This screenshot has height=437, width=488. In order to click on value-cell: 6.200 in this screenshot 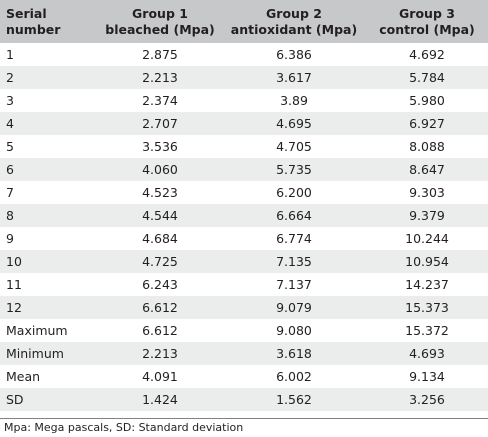, I will do `click(294, 192)`.